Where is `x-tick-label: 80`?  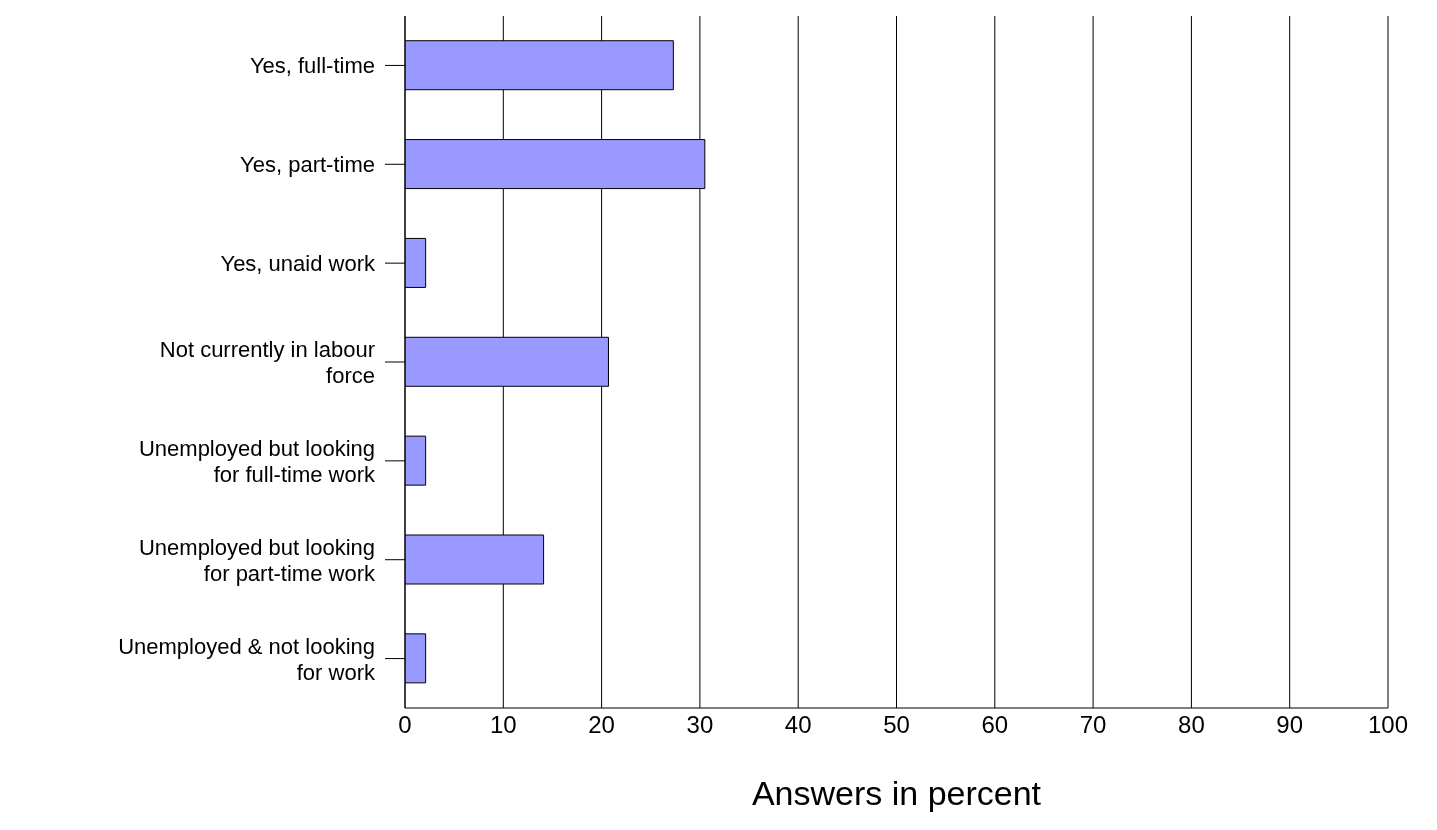 x-tick-label: 80 is located at coordinates (1191, 725).